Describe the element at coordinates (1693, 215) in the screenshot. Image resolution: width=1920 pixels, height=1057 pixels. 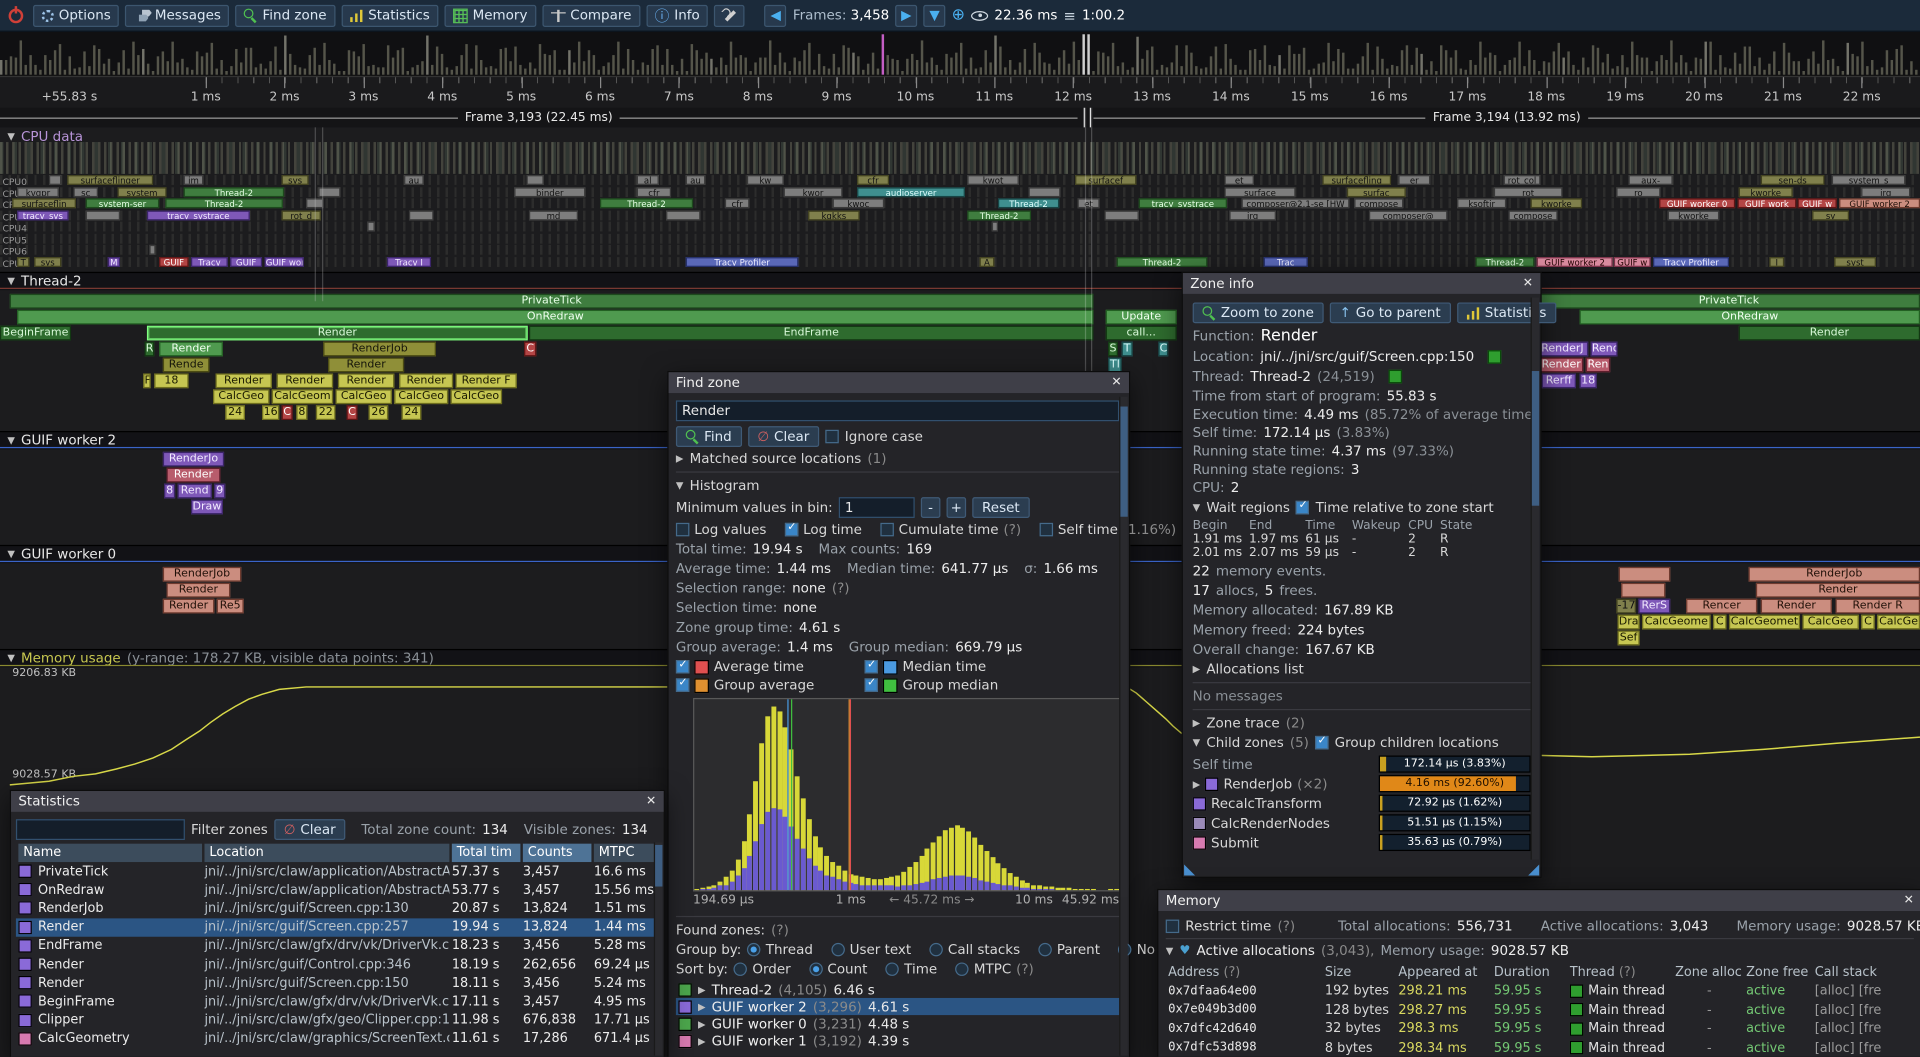
I see `cpu-zone: kworke` at that location.